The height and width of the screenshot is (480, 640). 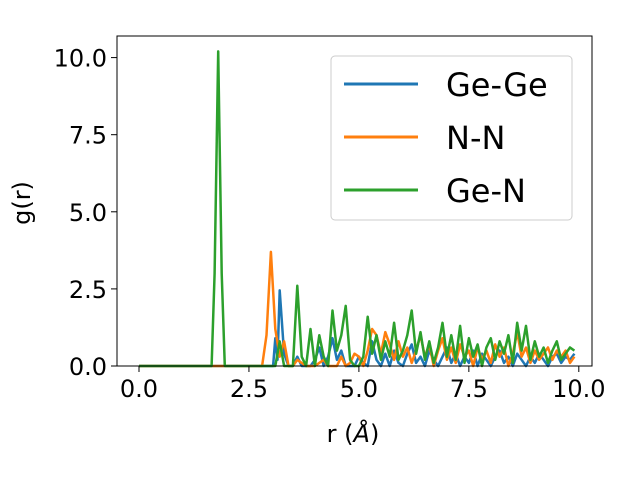 I want to click on x-axis-label: r (Å), so click(x=353, y=433).